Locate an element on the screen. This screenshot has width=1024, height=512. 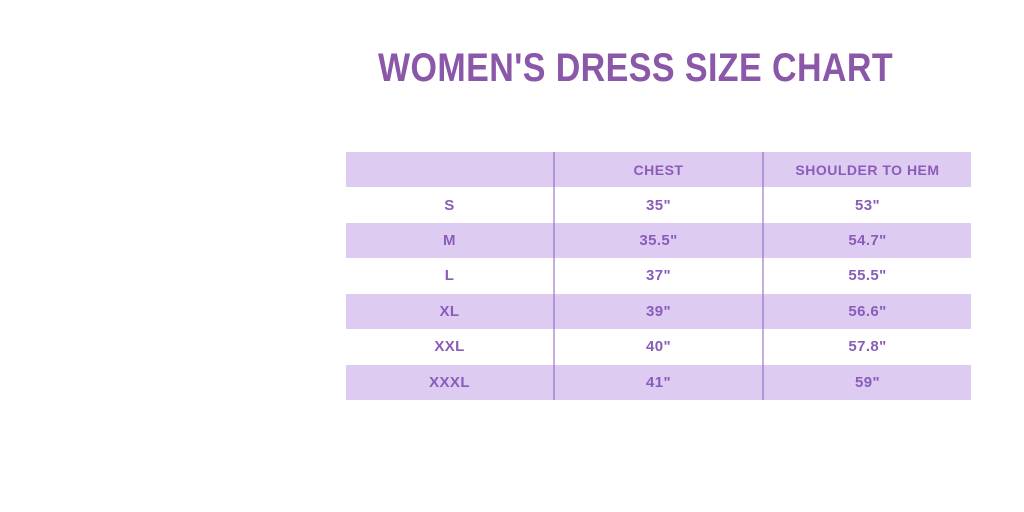
table-row-xl: XL 39" 56.6" is located at coordinates (658, 311).